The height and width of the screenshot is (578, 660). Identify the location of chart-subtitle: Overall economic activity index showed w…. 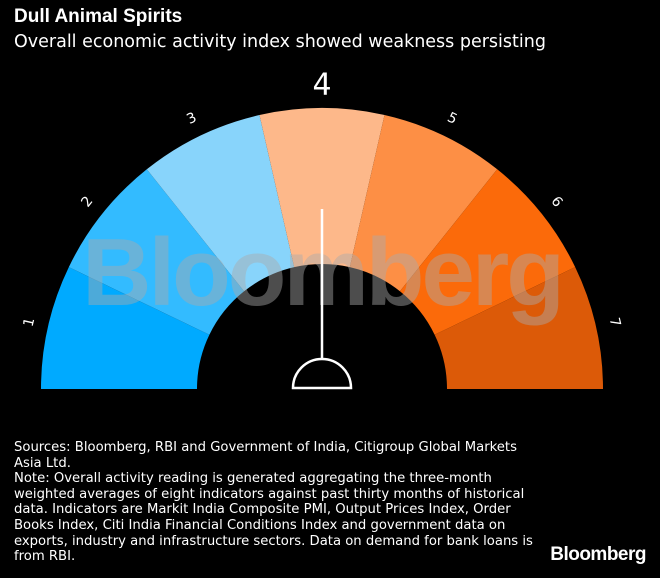
(280, 42).